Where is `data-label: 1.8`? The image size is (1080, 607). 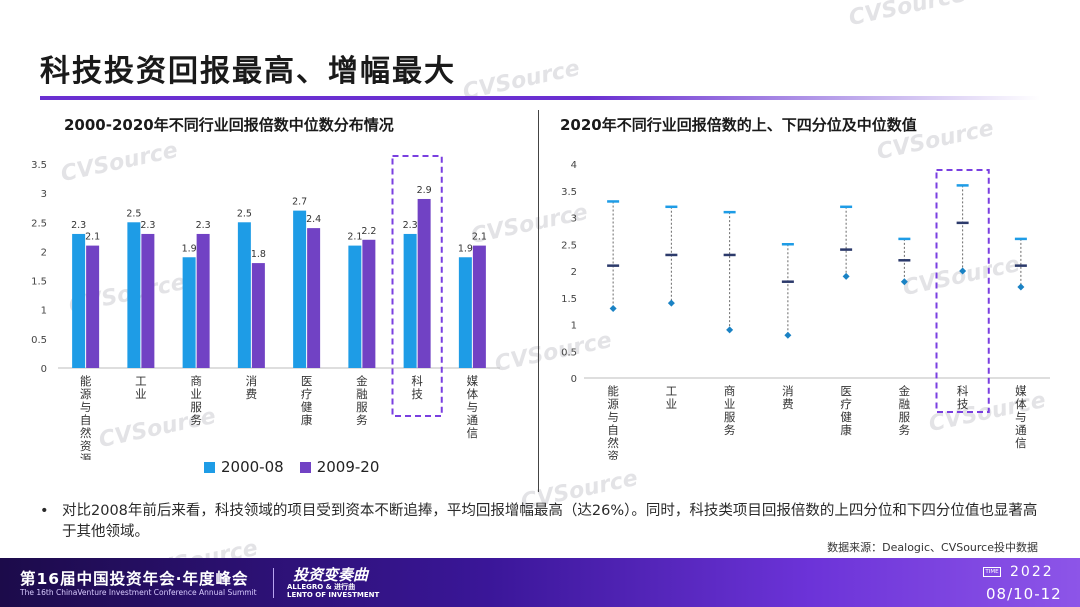
data-label: 1.8 is located at coordinates (258, 254).